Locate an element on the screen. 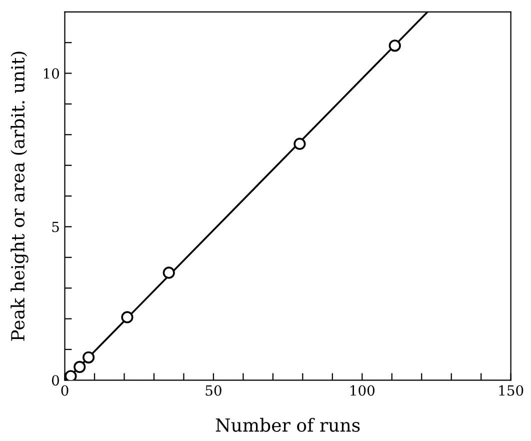  y-tick-label: 0 is located at coordinates (55, 380).